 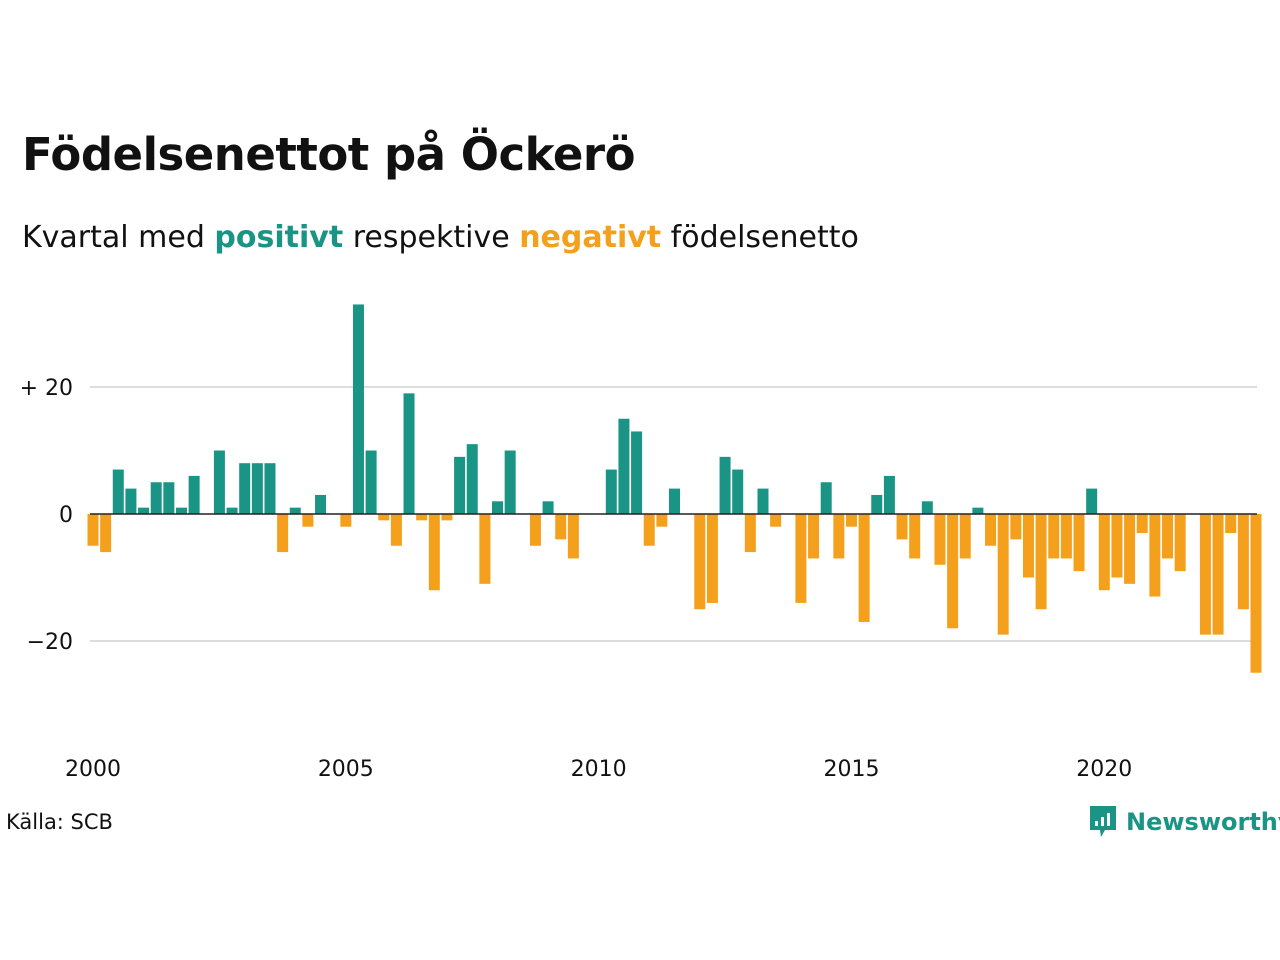 What do you see at coordinates (1104, 769) in the screenshot?
I see `x-tick-label: 2020` at bounding box center [1104, 769].